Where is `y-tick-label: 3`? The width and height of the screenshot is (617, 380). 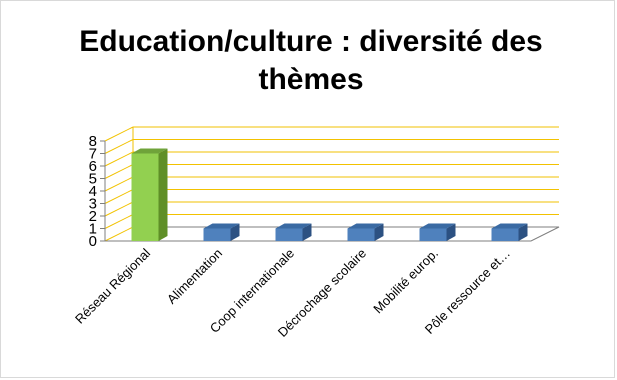 y-tick-label: 3 is located at coordinates (93, 204).